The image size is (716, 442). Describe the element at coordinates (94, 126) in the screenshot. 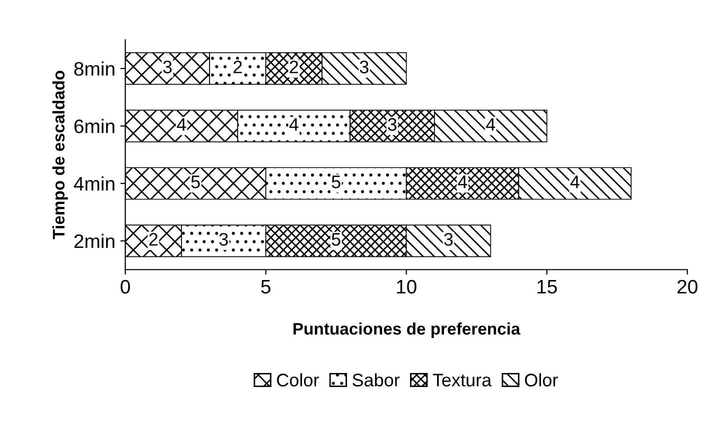

I see `y-tick-label: 6min` at that location.